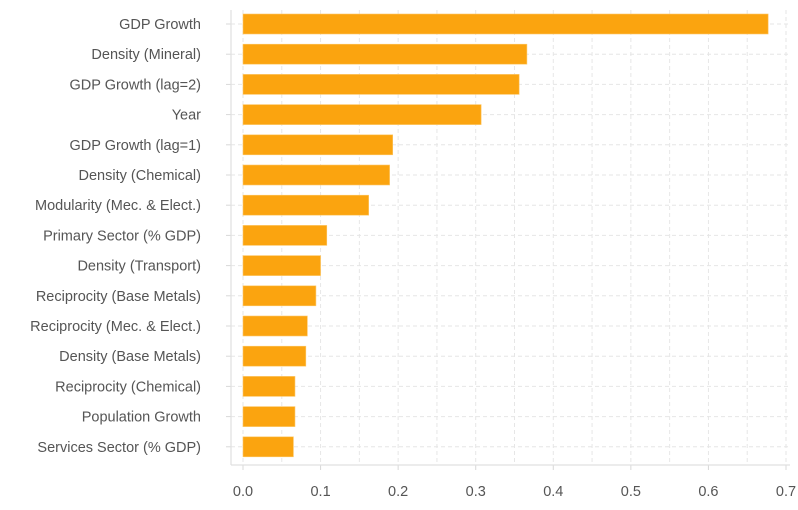 This screenshot has width=798, height=510. I want to click on y-tick-label: Modularity (Mec. & Elect.), so click(118, 206).